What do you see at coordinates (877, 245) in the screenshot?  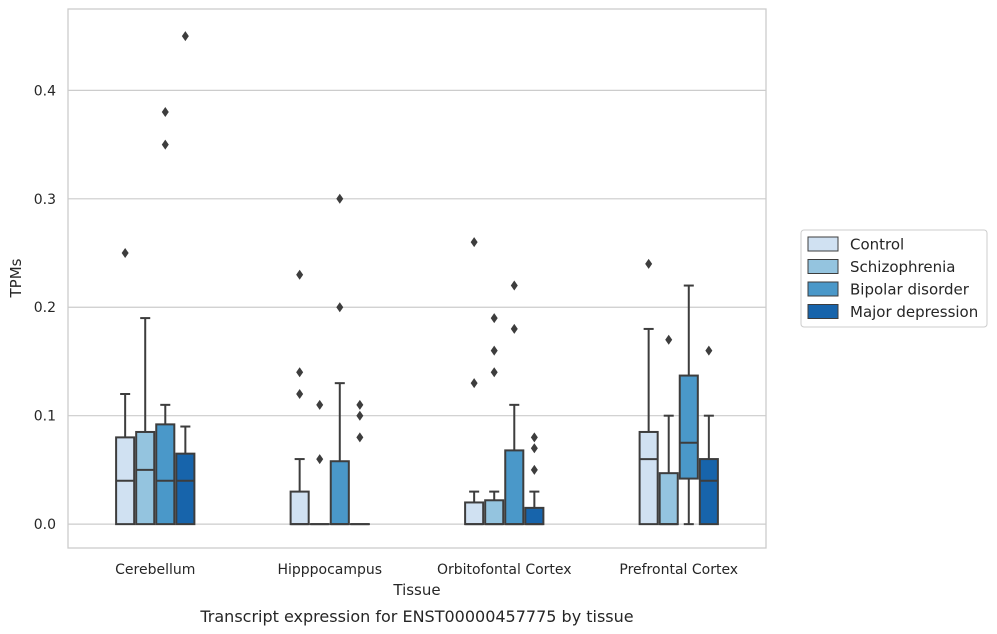 I see `legend-label: Control` at bounding box center [877, 245].